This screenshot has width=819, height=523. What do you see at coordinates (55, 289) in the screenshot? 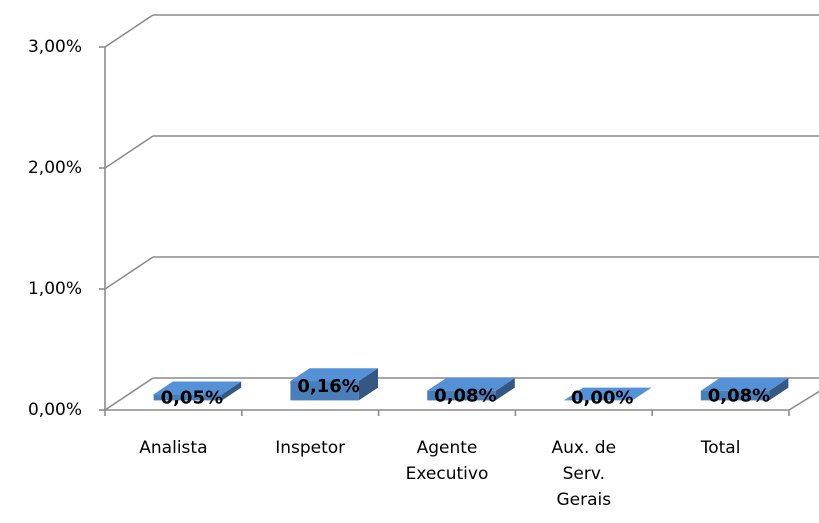
I see `y-tick-label: 1,00%` at bounding box center [55, 289].